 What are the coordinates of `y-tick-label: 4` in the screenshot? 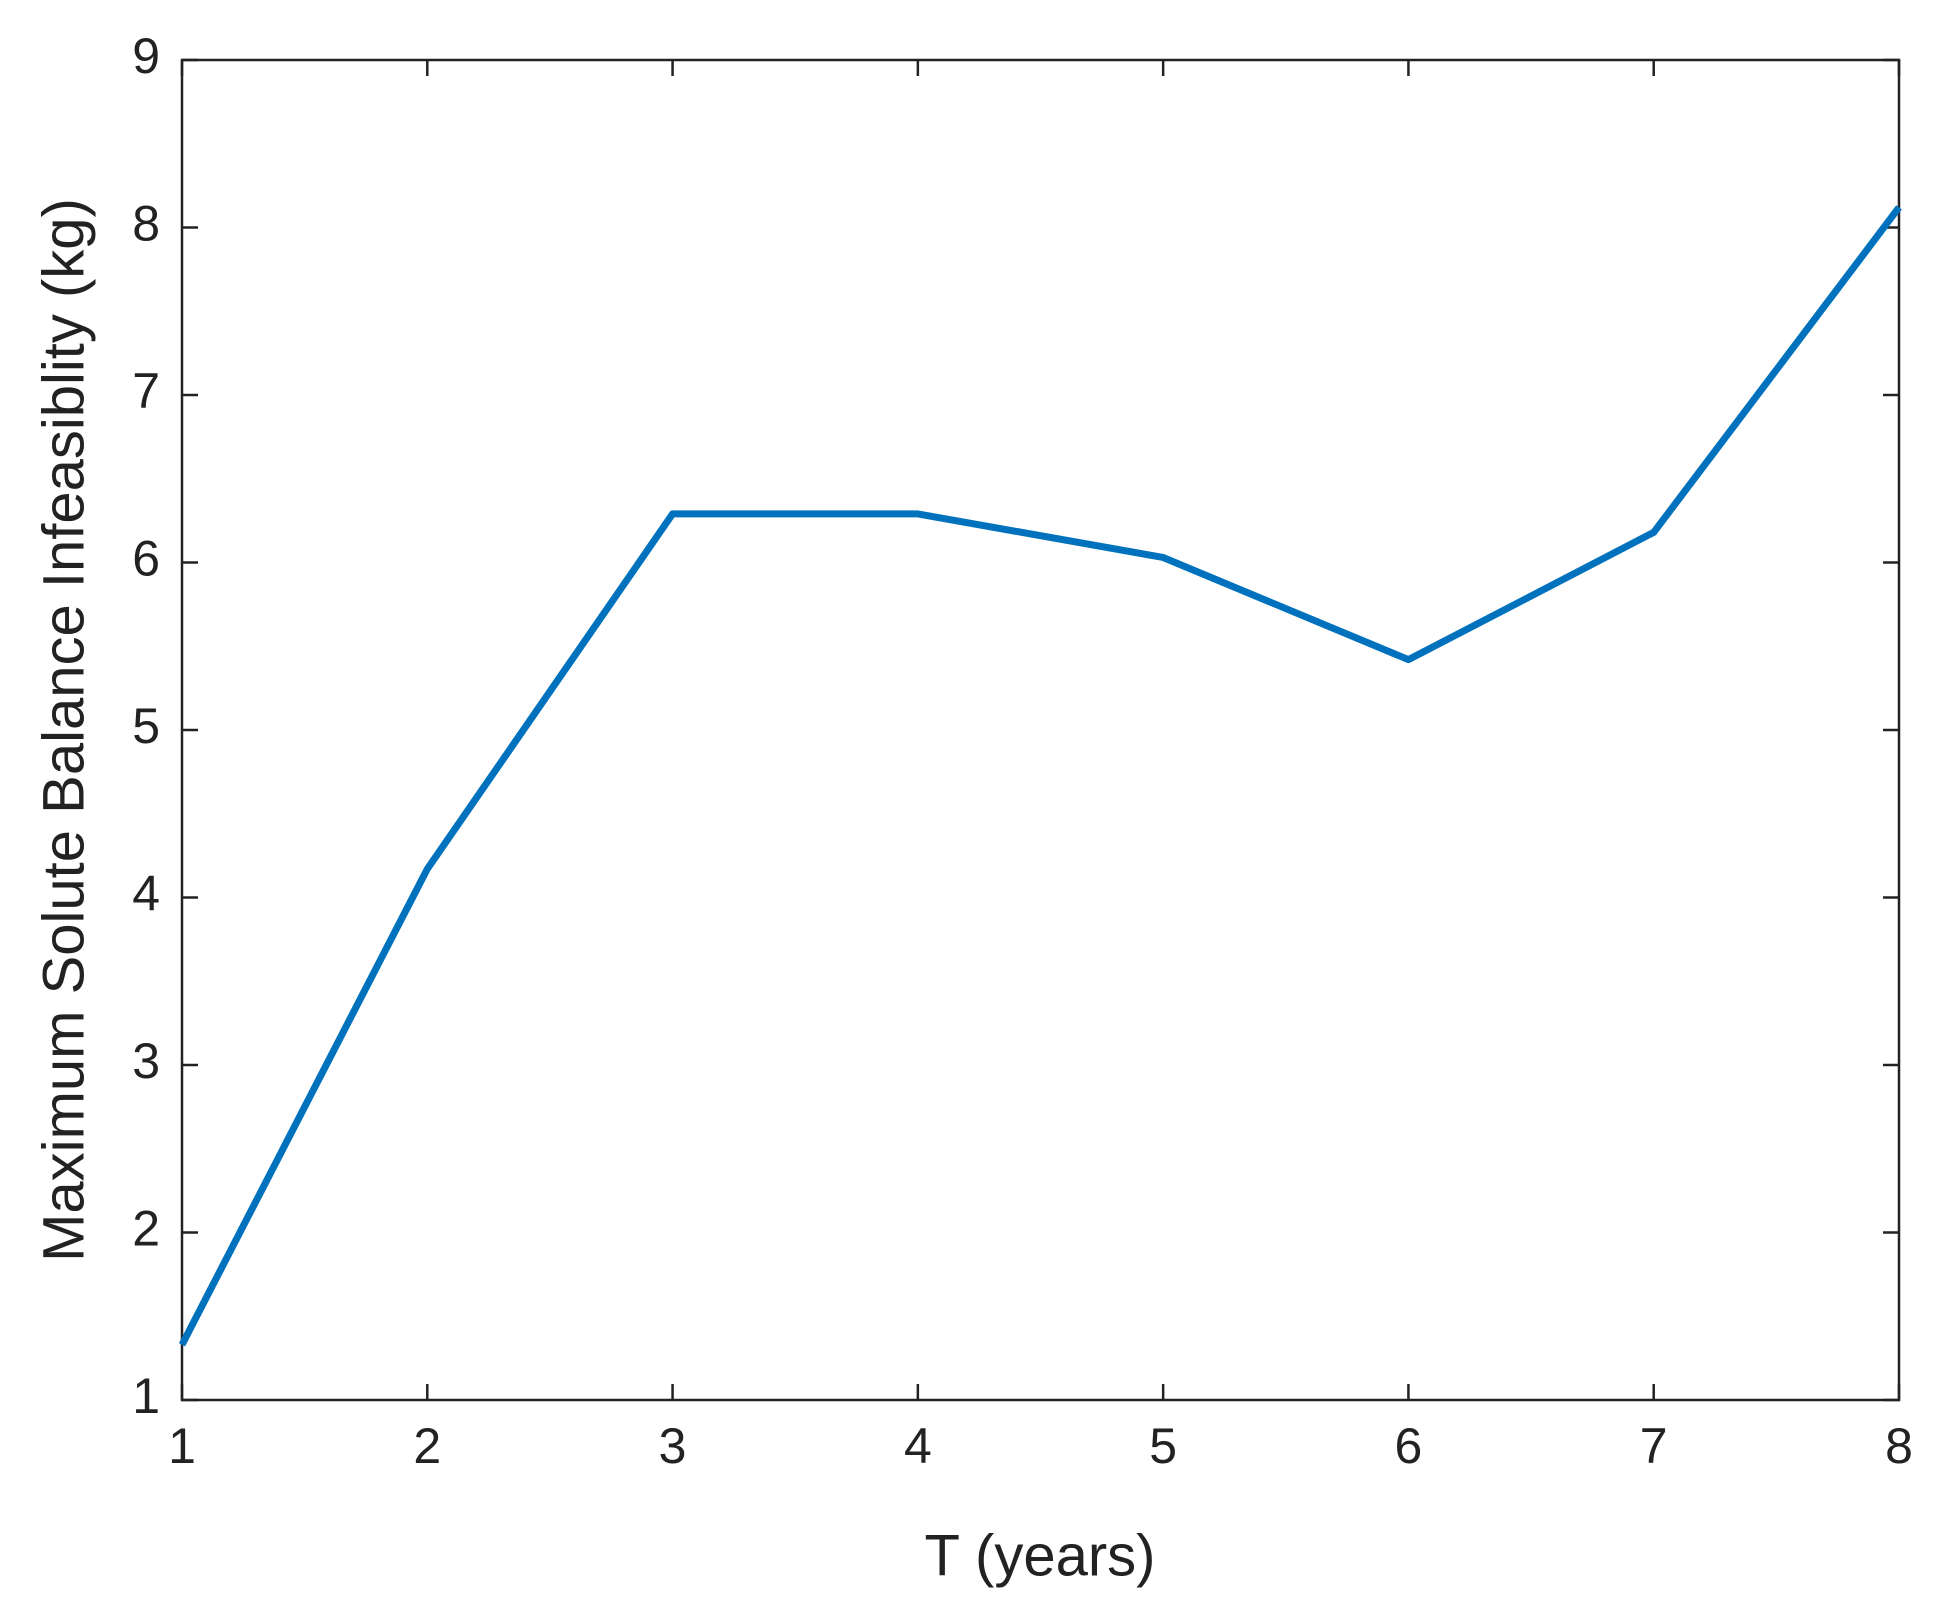 It's located at (146, 894).